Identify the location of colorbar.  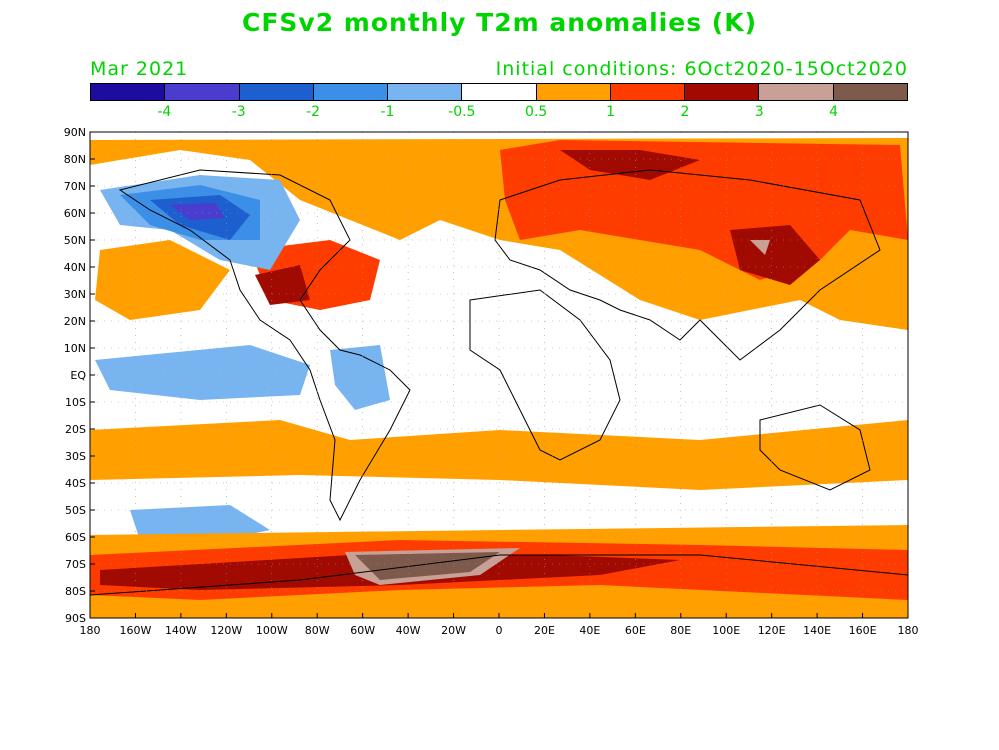
(499, 92).